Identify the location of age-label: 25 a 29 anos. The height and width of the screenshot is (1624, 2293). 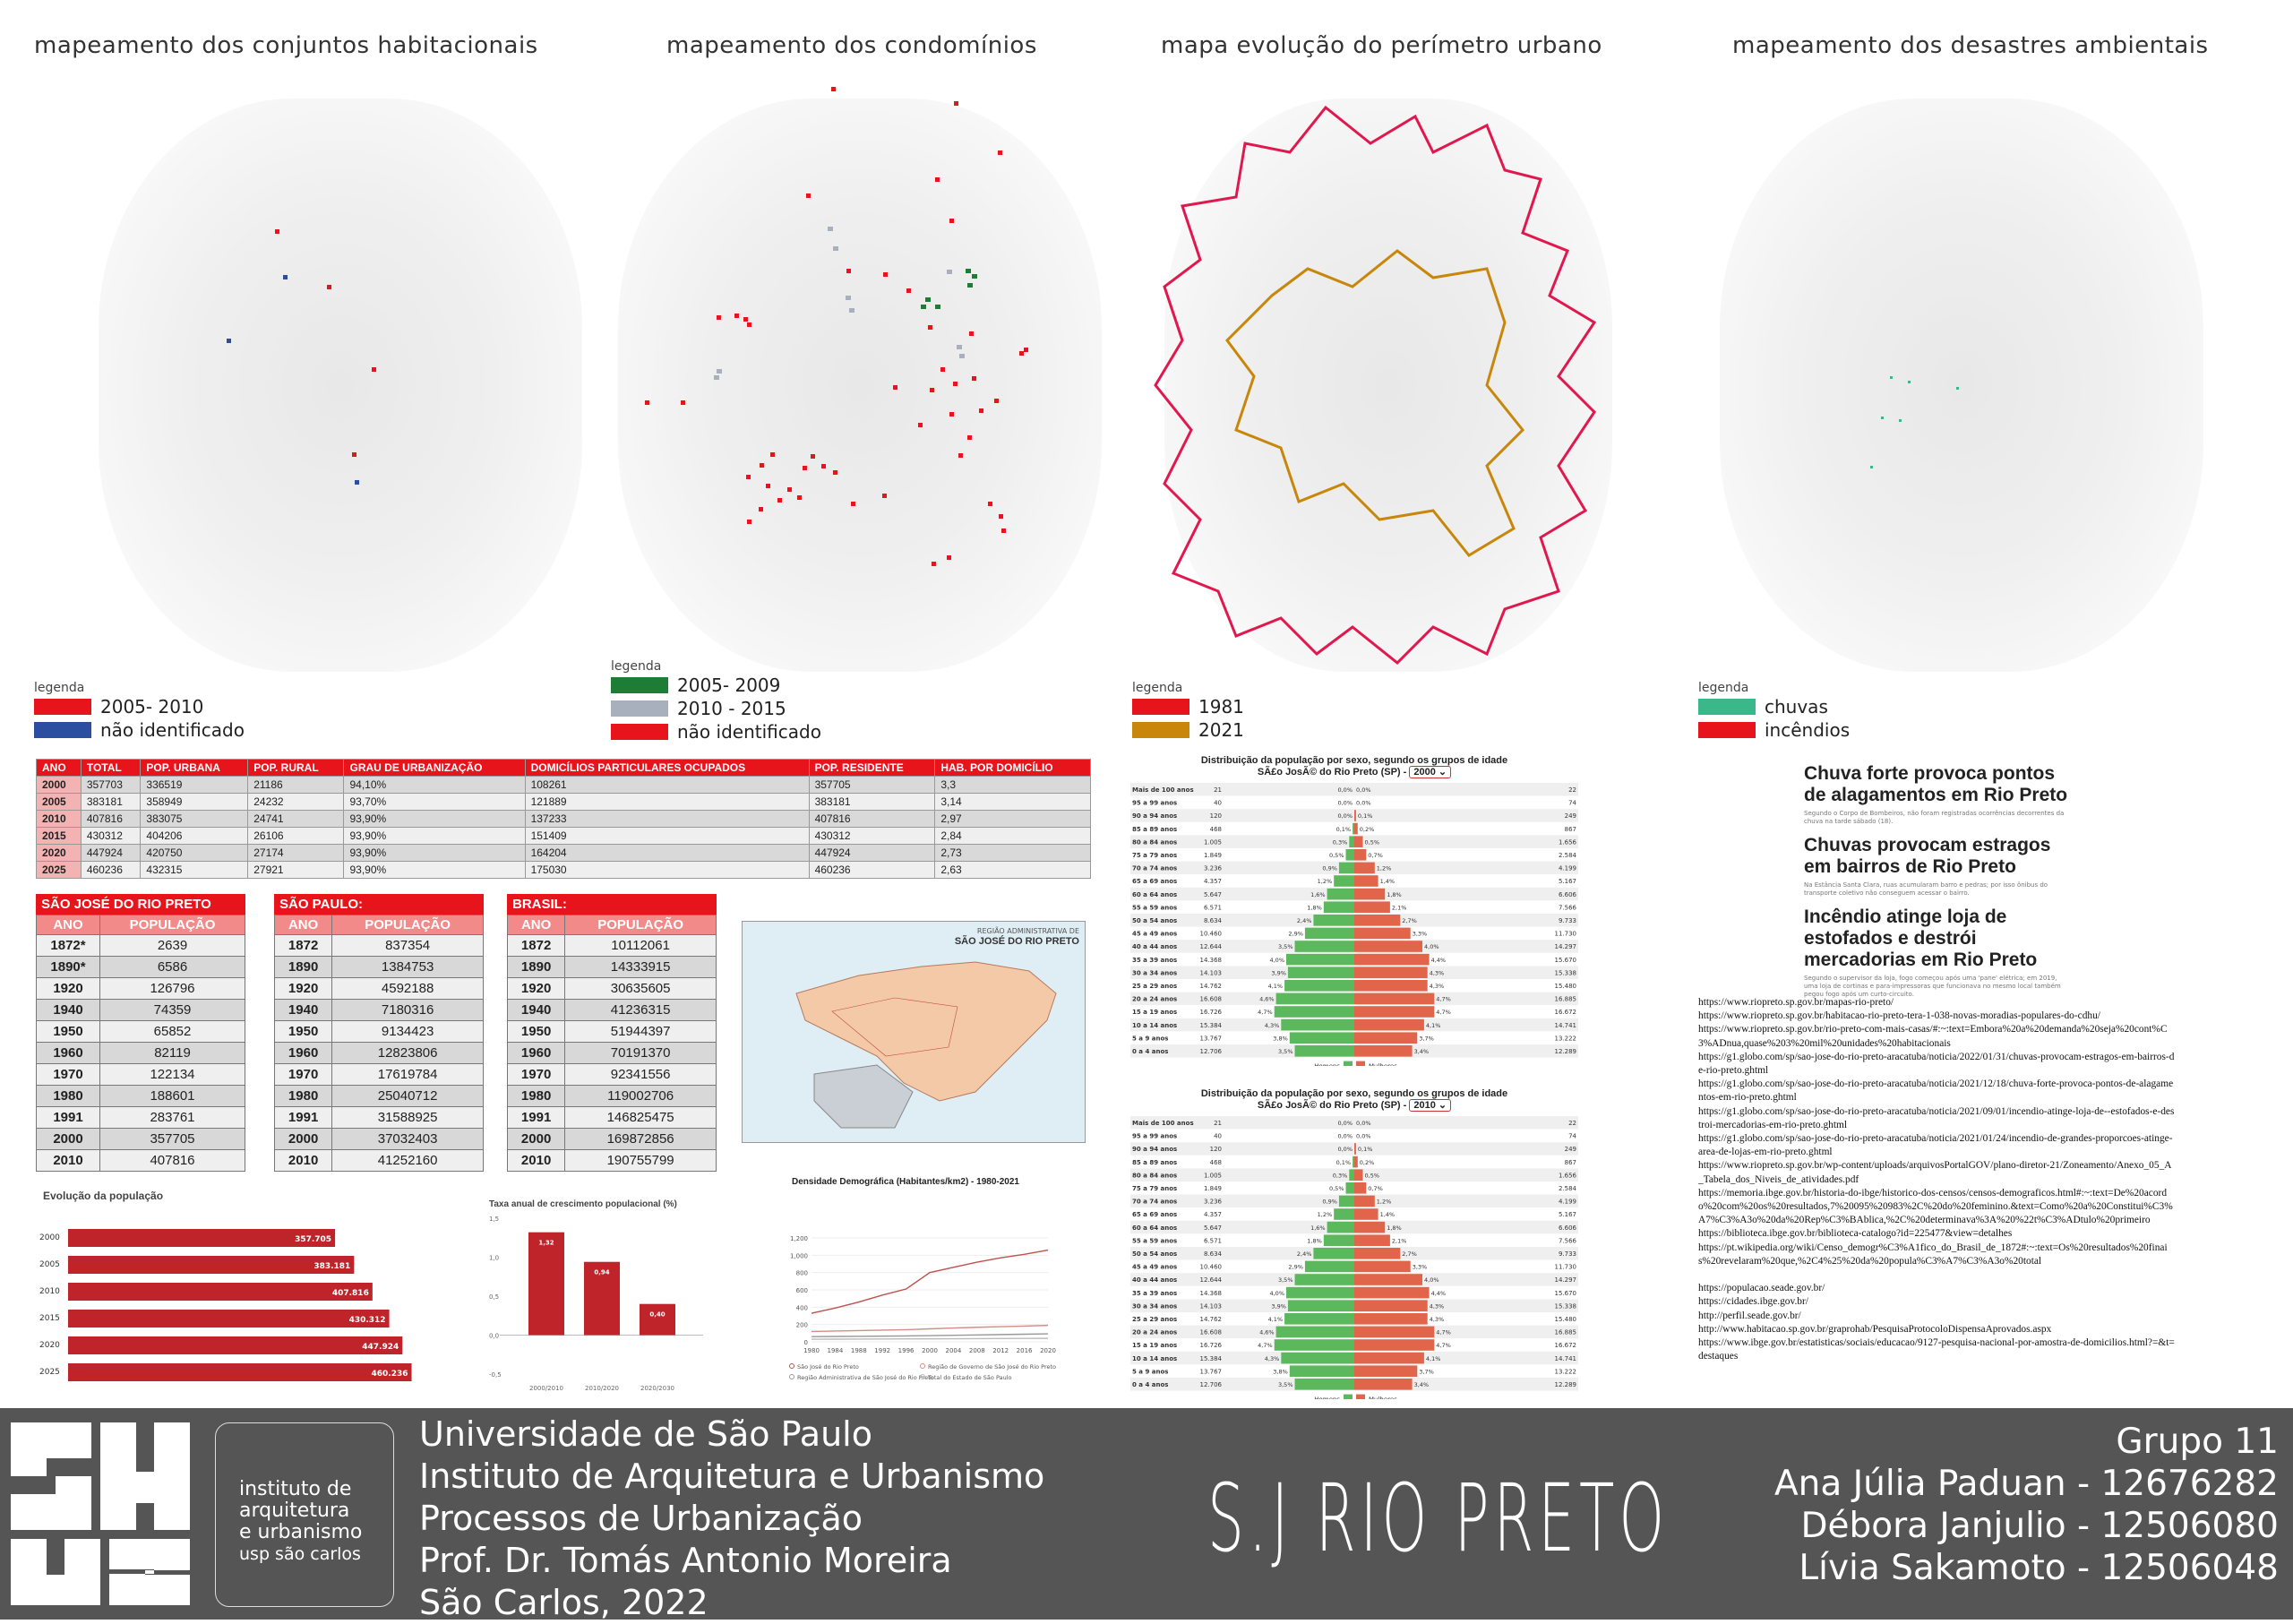
(1154, 1319).